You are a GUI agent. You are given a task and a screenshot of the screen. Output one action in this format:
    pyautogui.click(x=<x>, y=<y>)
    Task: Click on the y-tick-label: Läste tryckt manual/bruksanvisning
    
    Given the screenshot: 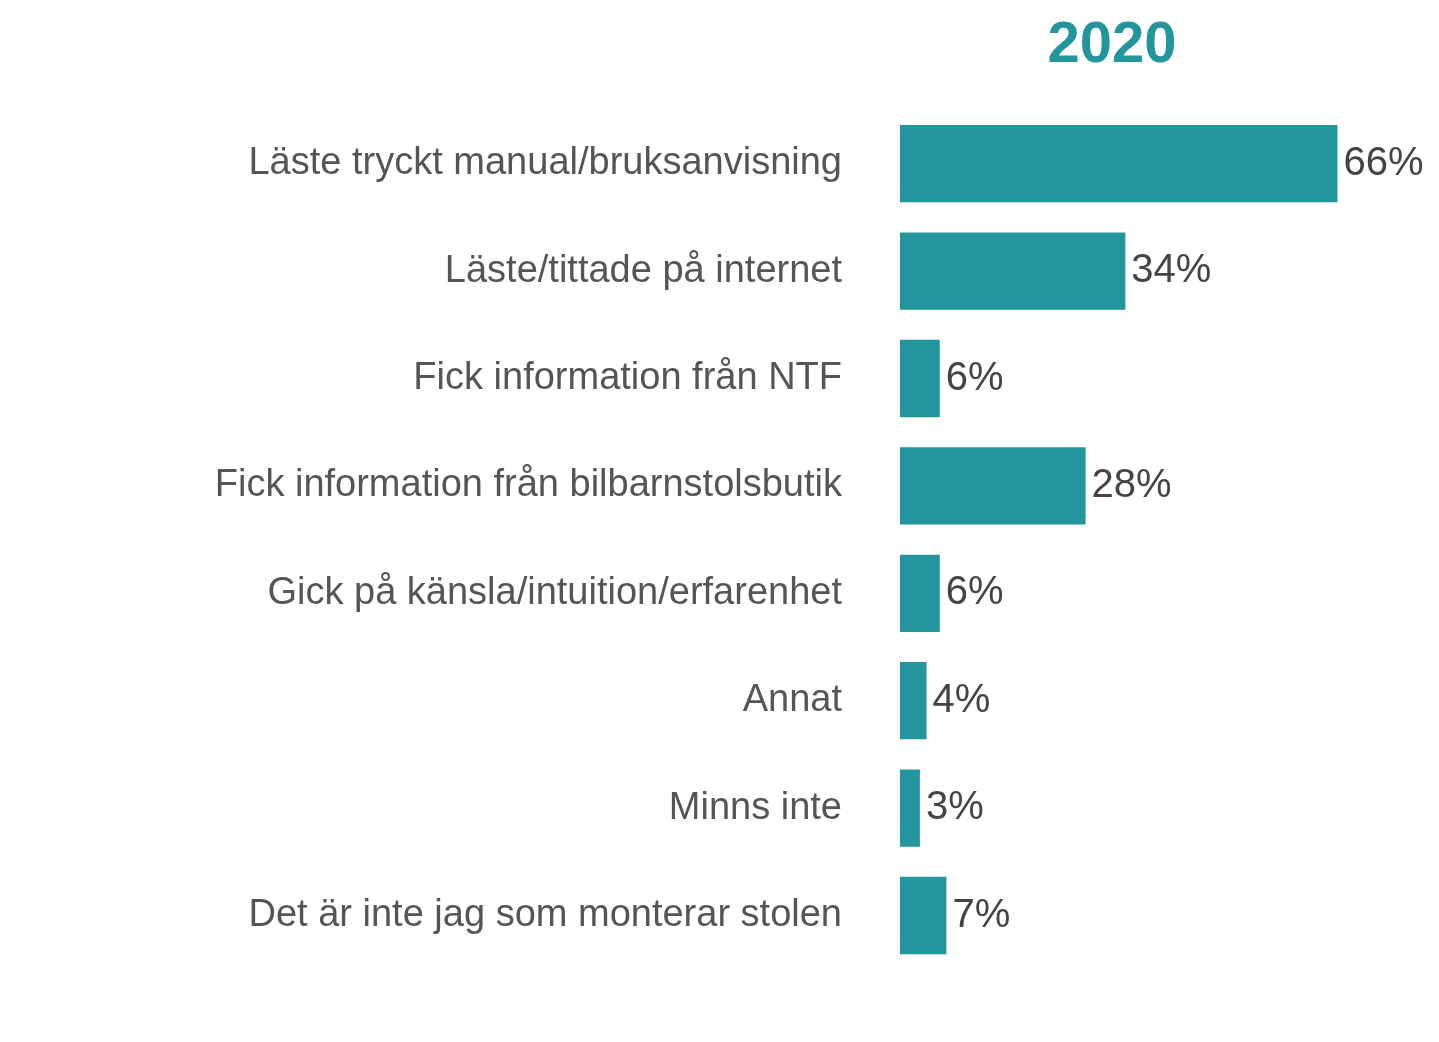 What is the action you would take?
    pyautogui.click(x=545, y=161)
    